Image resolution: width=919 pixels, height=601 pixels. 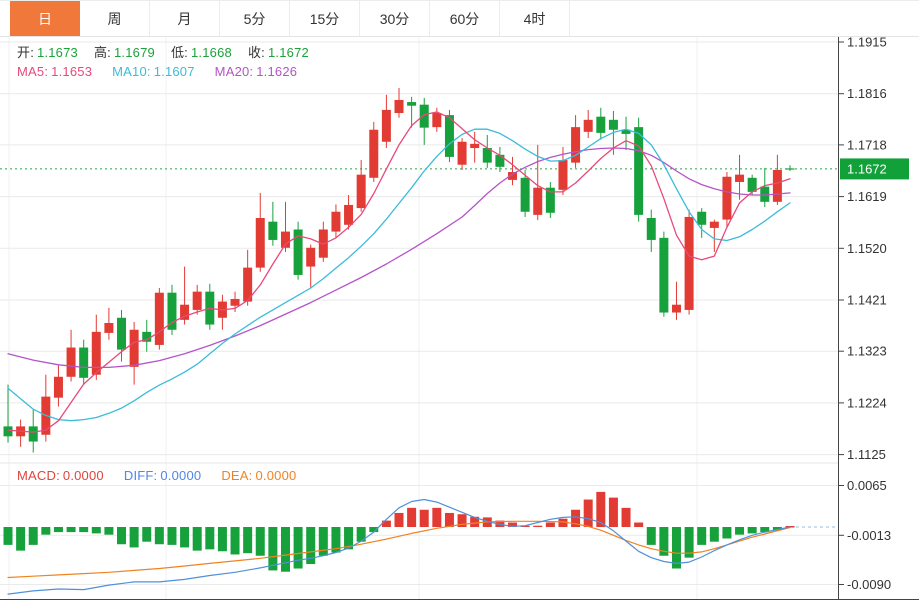 What do you see at coordinates (131, 71) in the screenshot?
I see `ma-row-label: MA10:` at bounding box center [131, 71].